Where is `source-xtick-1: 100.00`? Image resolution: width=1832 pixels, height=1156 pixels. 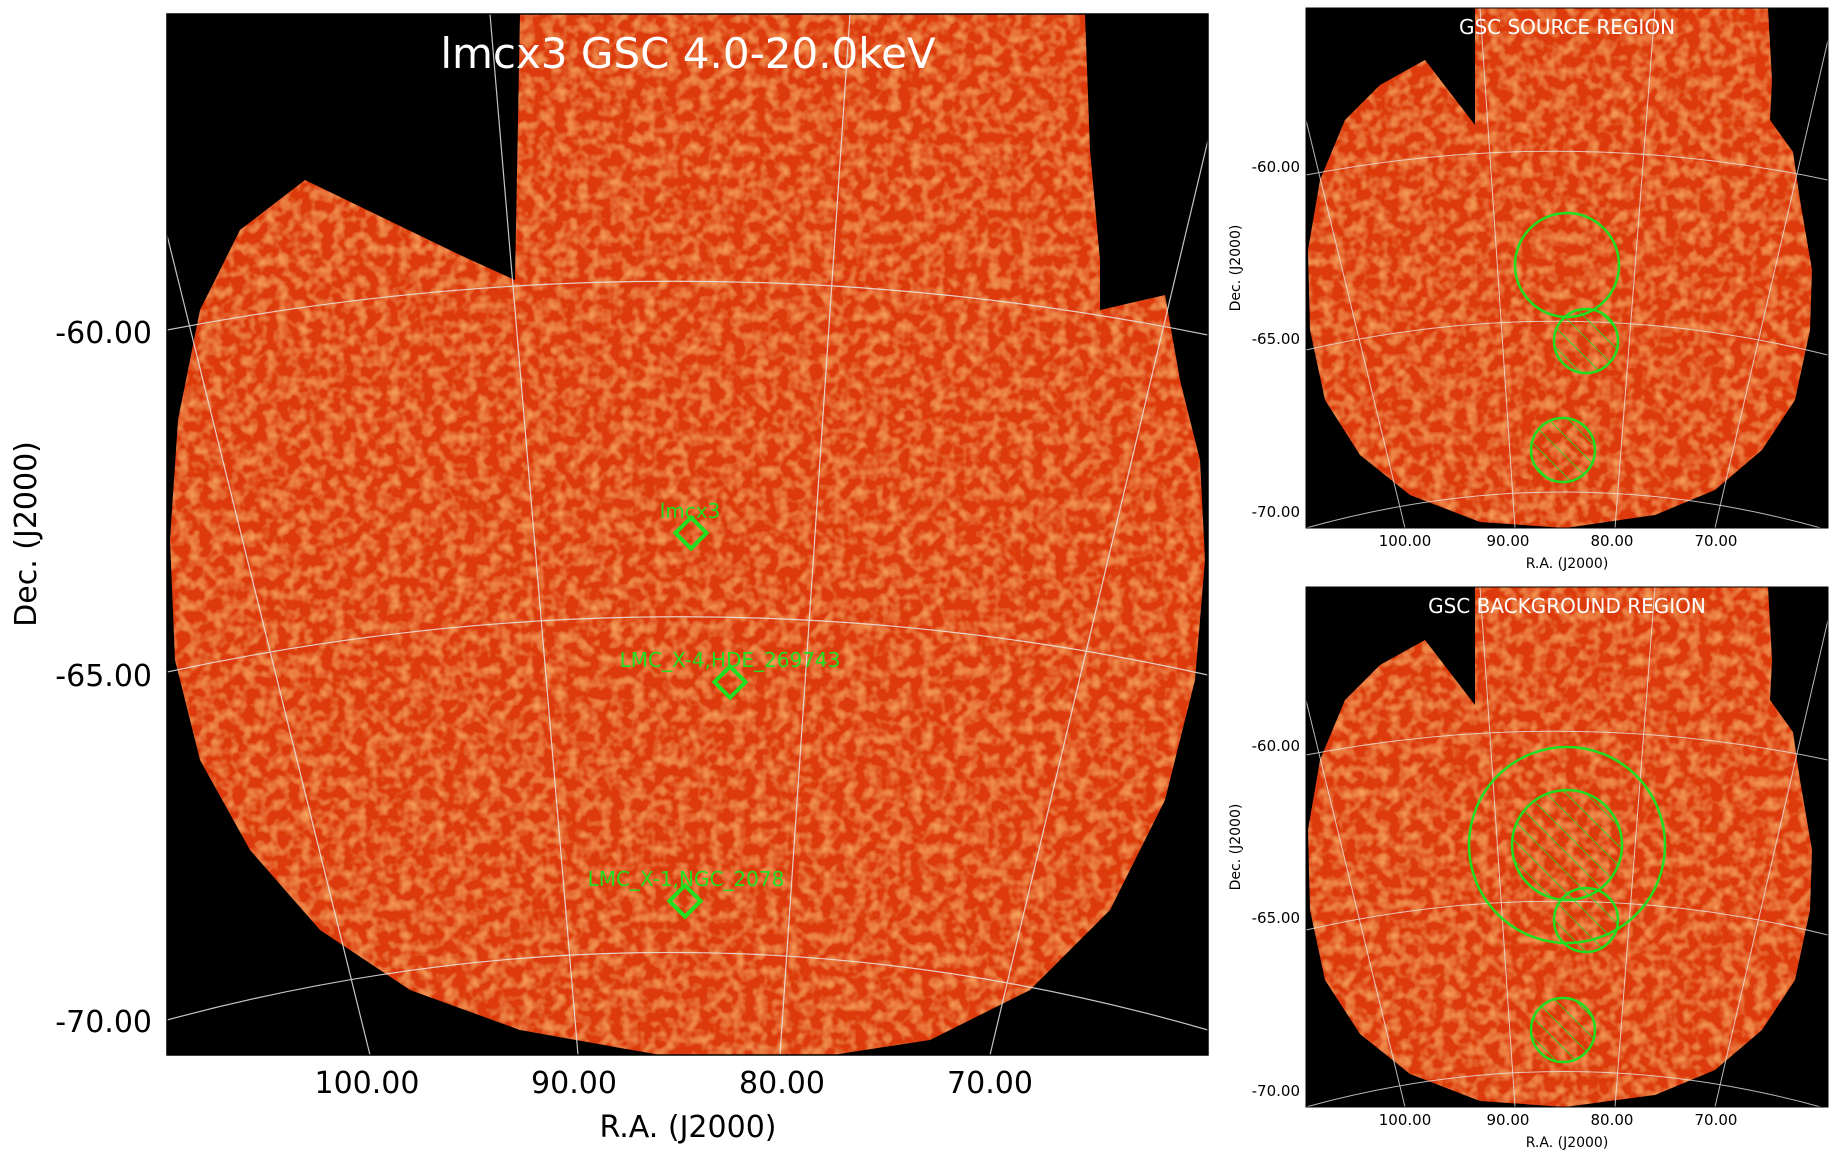 source-xtick-1: 100.00 is located at coordinates (1405, 541).